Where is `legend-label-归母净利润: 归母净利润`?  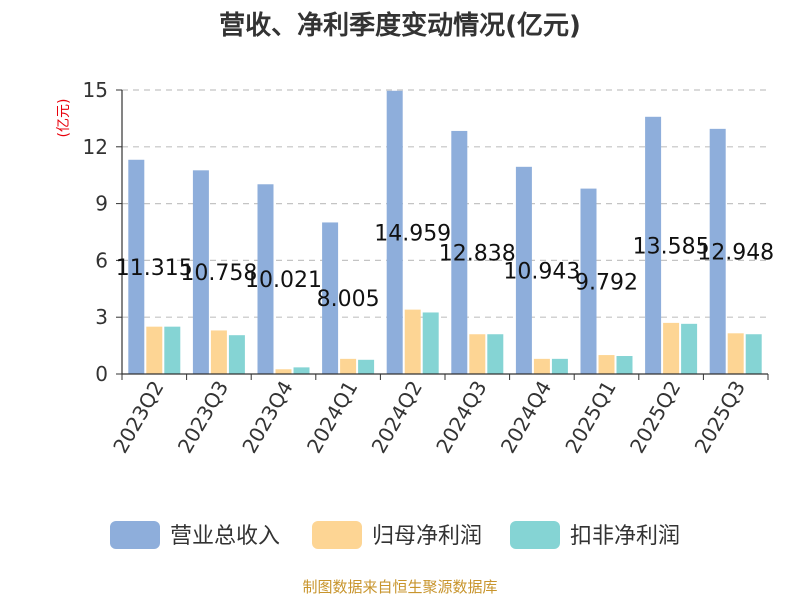
legend-label-归母净利润: 归母净利润 is located at coordinates (427, 536).